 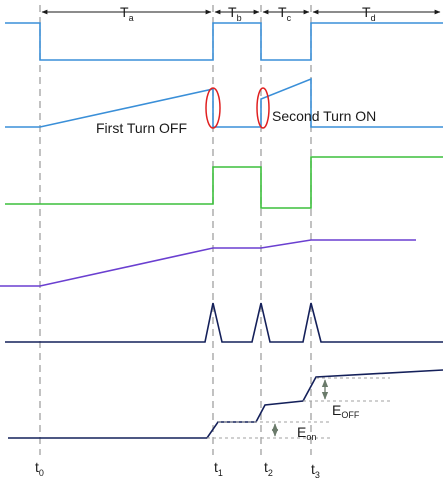 I want to click on time-label-t2: t2, so click(x=268, y=468).